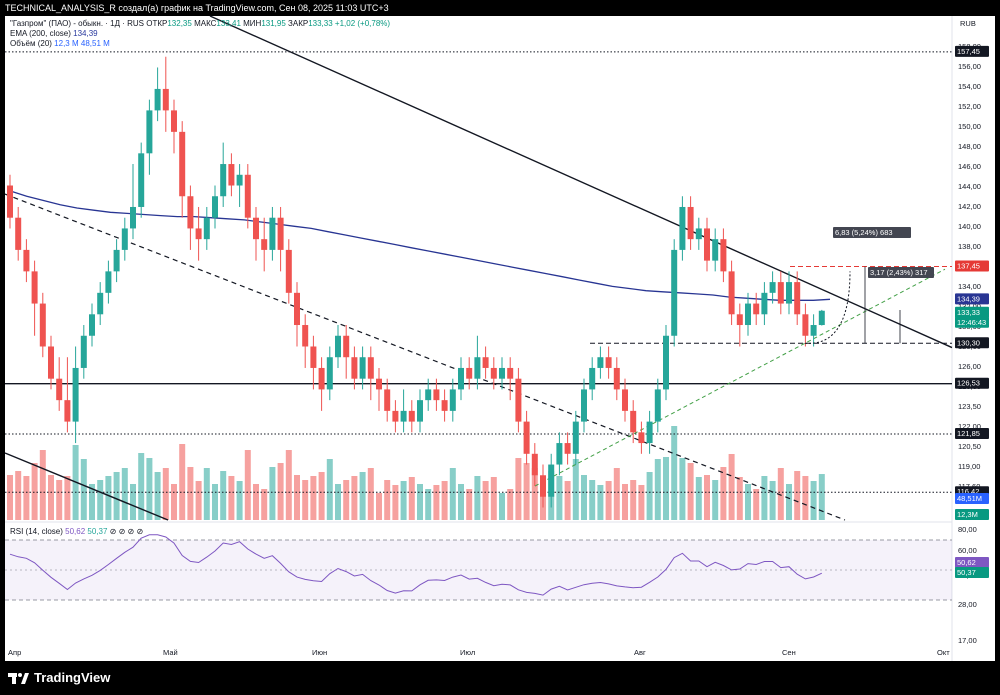 The height and width of the screenshot is (695, 1000). I want to click on price-tick-label: 120,50, so click(969, 446).